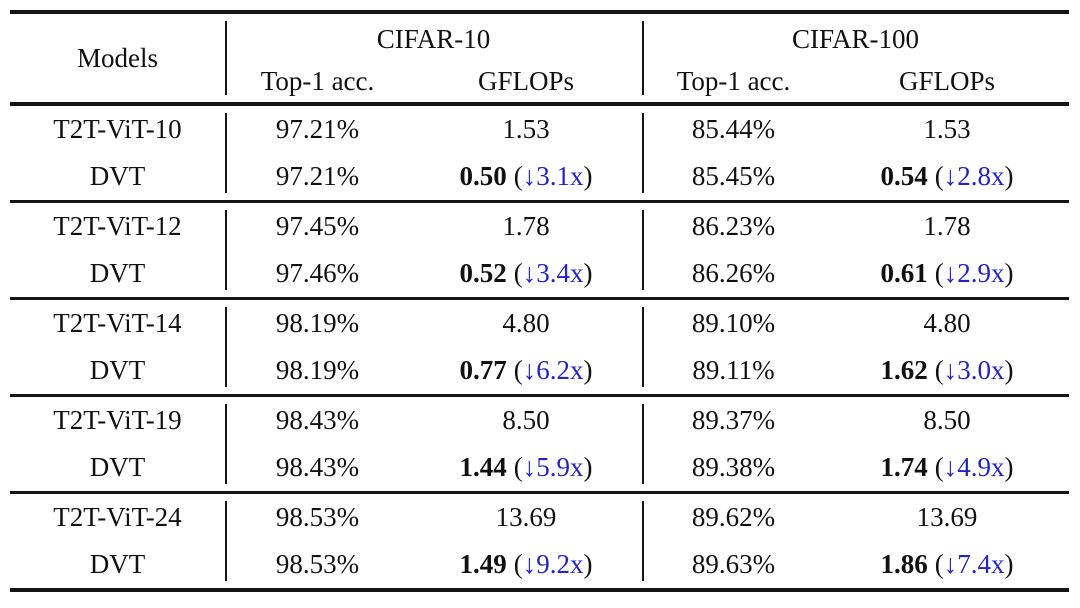 Image resolution: width=1080 pixels, height=608 pixels. I want to click on cifar100-header-group: CIFAR-100 Top-1 acc. GFLOPs, so click(855, 58).